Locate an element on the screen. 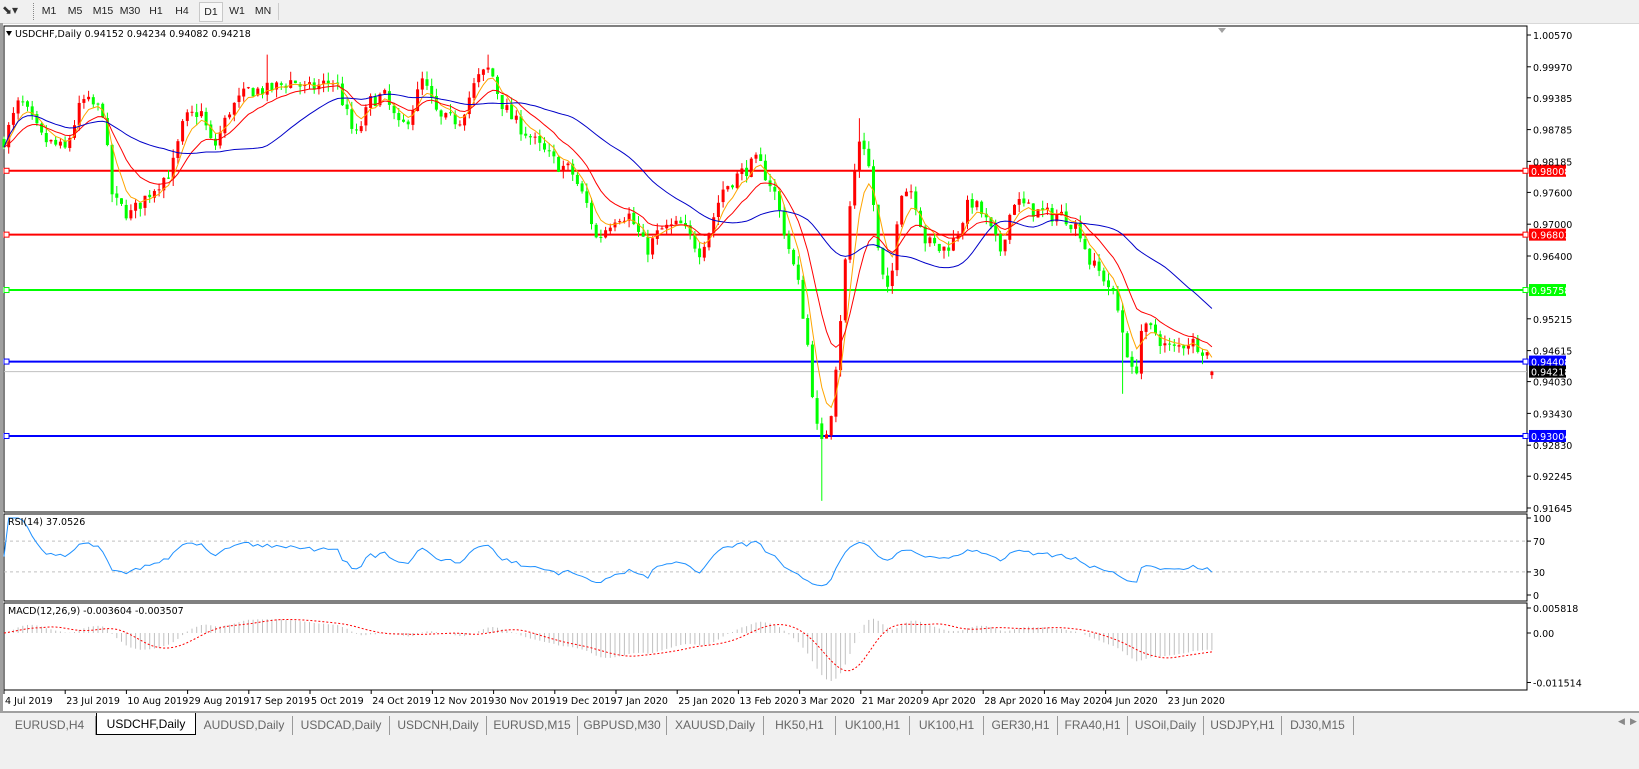 The width and height of the screenshot is (1639, 769). timeframe-m30-button: M30 is located at coordinates (130, 11).